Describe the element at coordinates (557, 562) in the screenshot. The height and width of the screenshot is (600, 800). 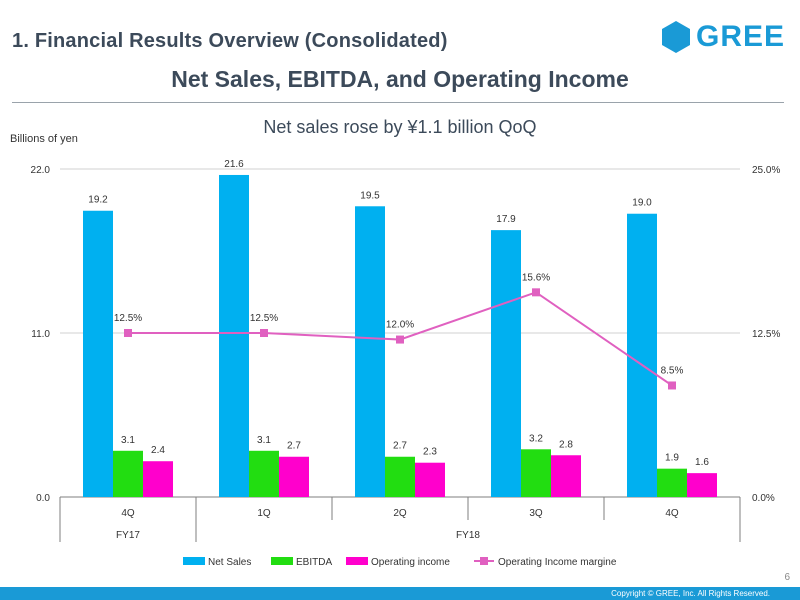
I see `legend-label: Operating Income margine` at that location.